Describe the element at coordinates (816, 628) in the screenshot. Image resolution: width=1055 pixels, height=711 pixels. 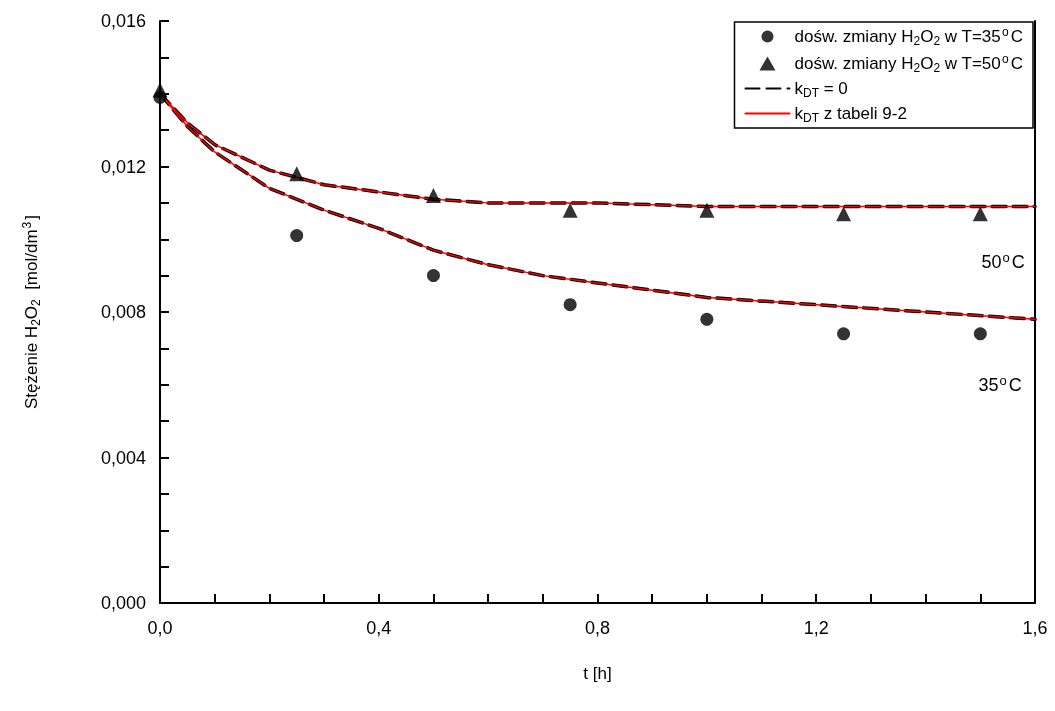
I see `x-tick-label: 1,2` at that location.